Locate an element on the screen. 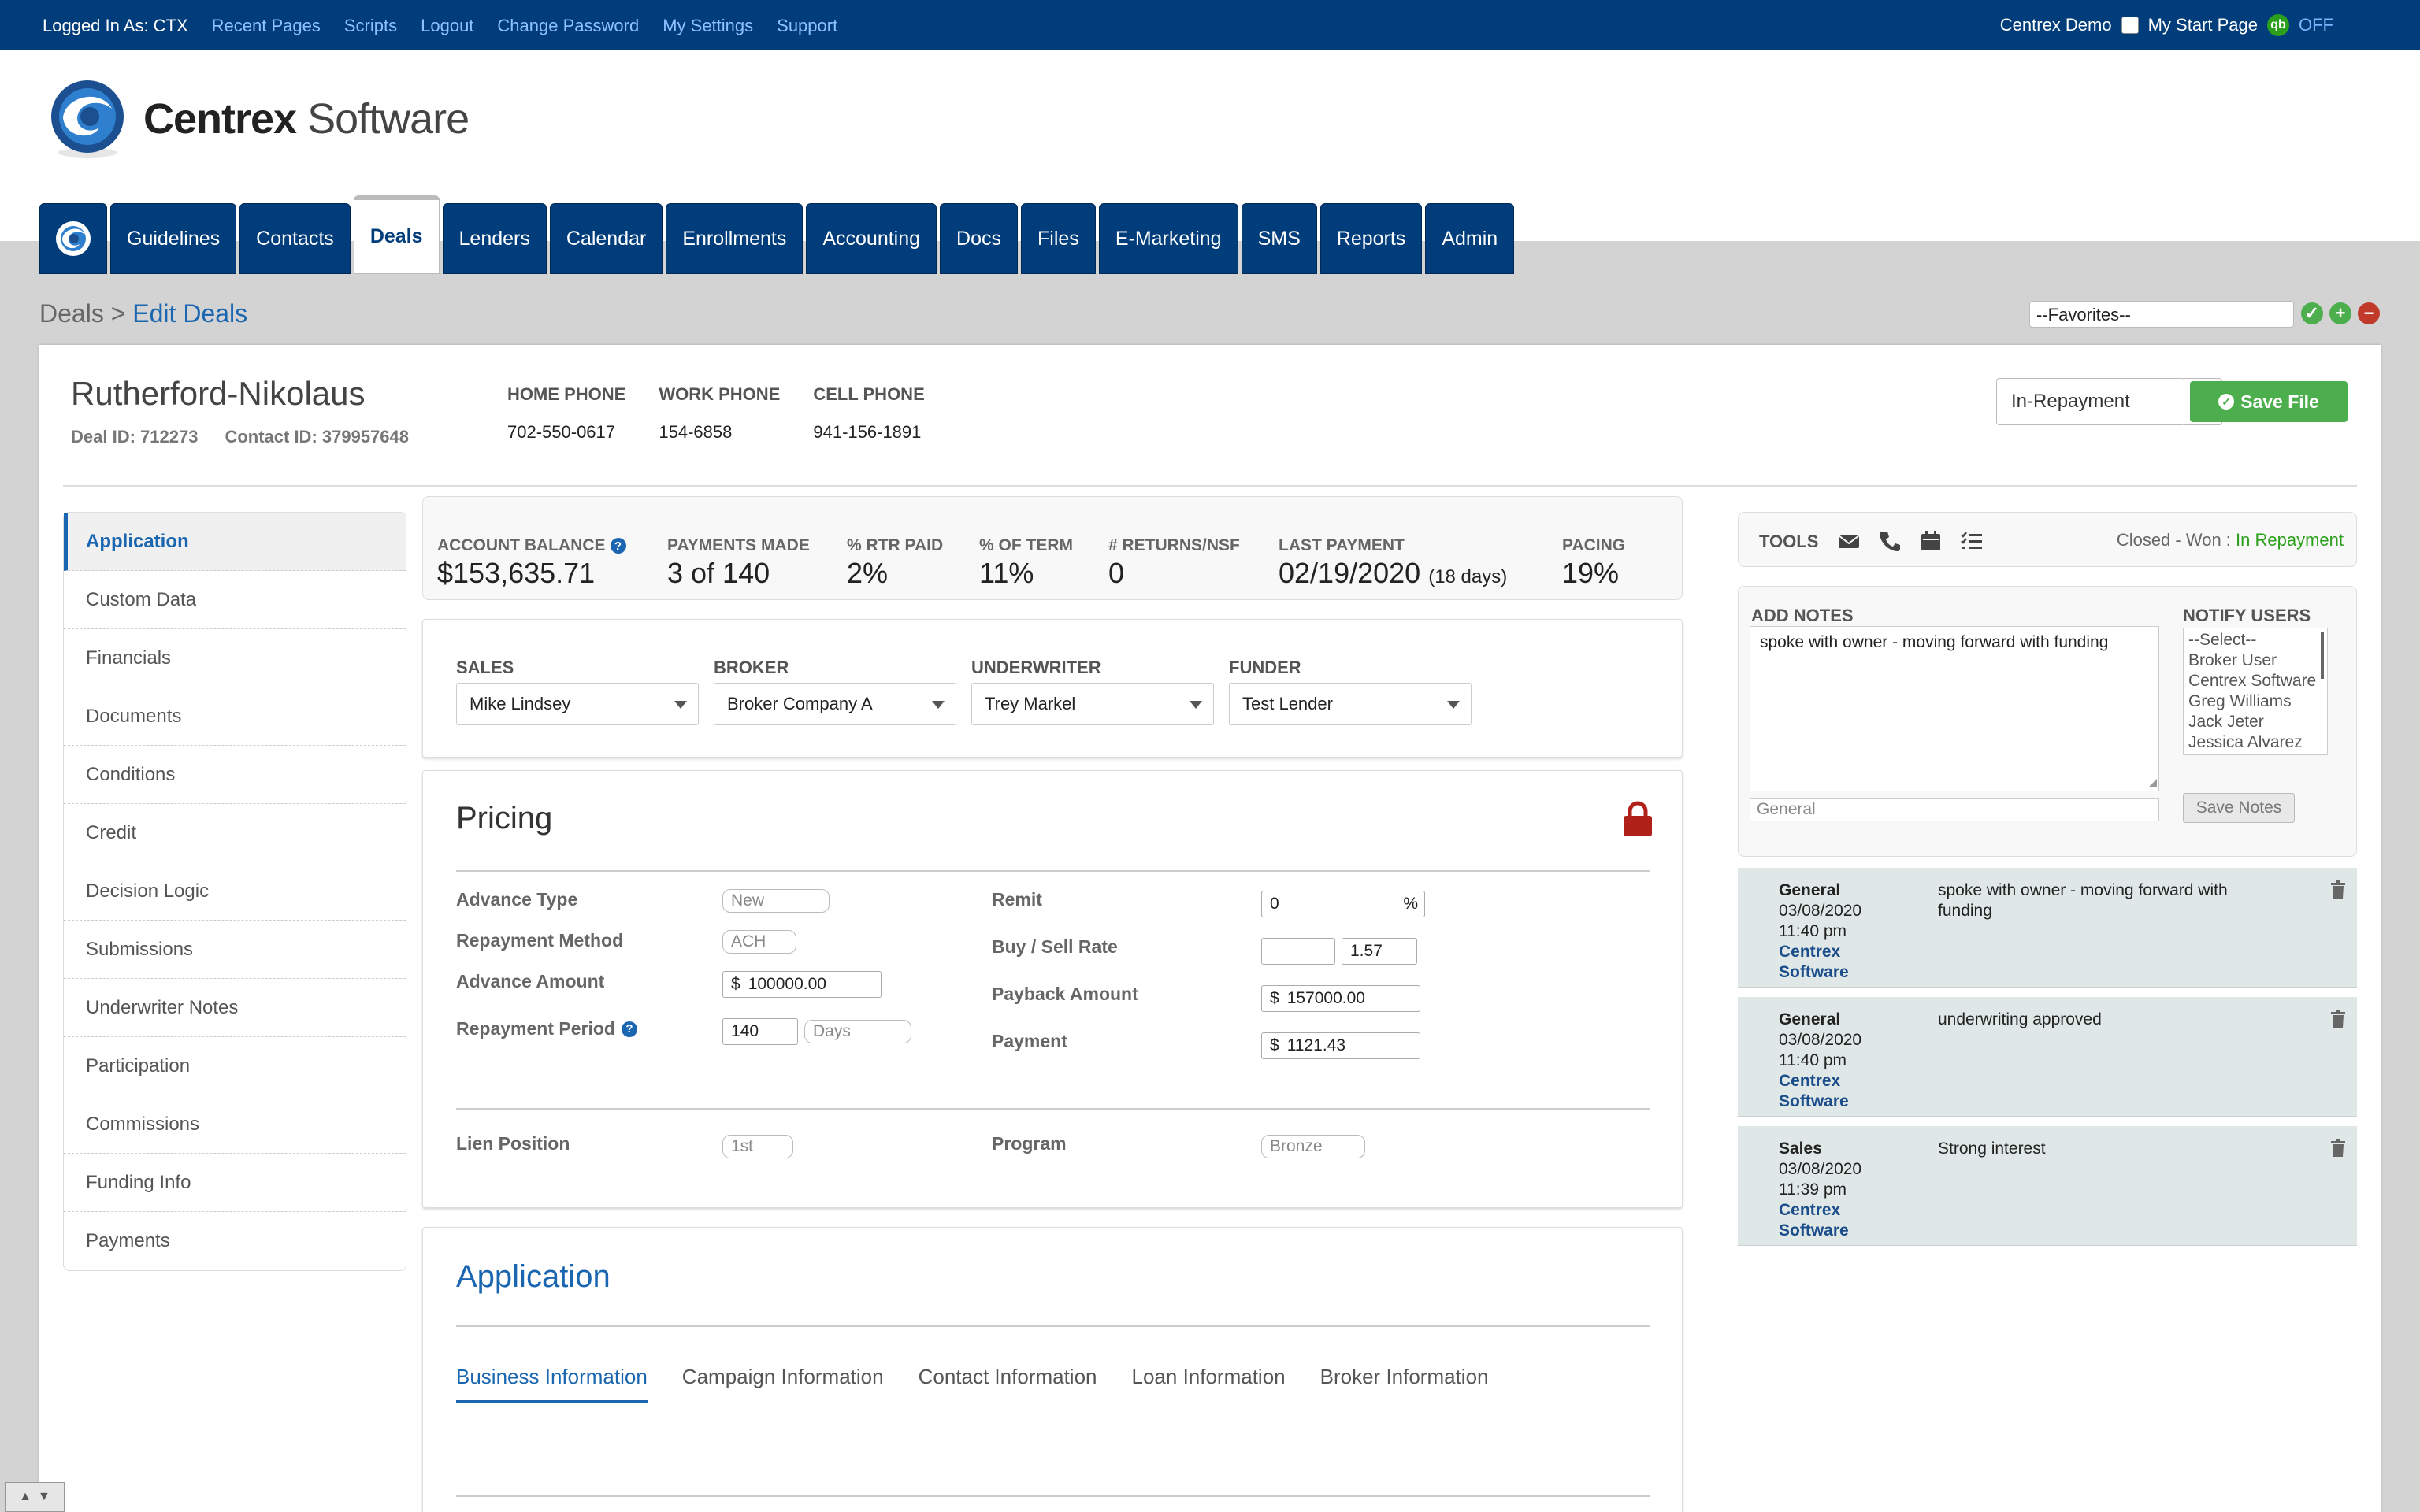 This screenshot has width=2420, height=1512. sidebar-item-credit: Credit is located at coordinates (235, 833).